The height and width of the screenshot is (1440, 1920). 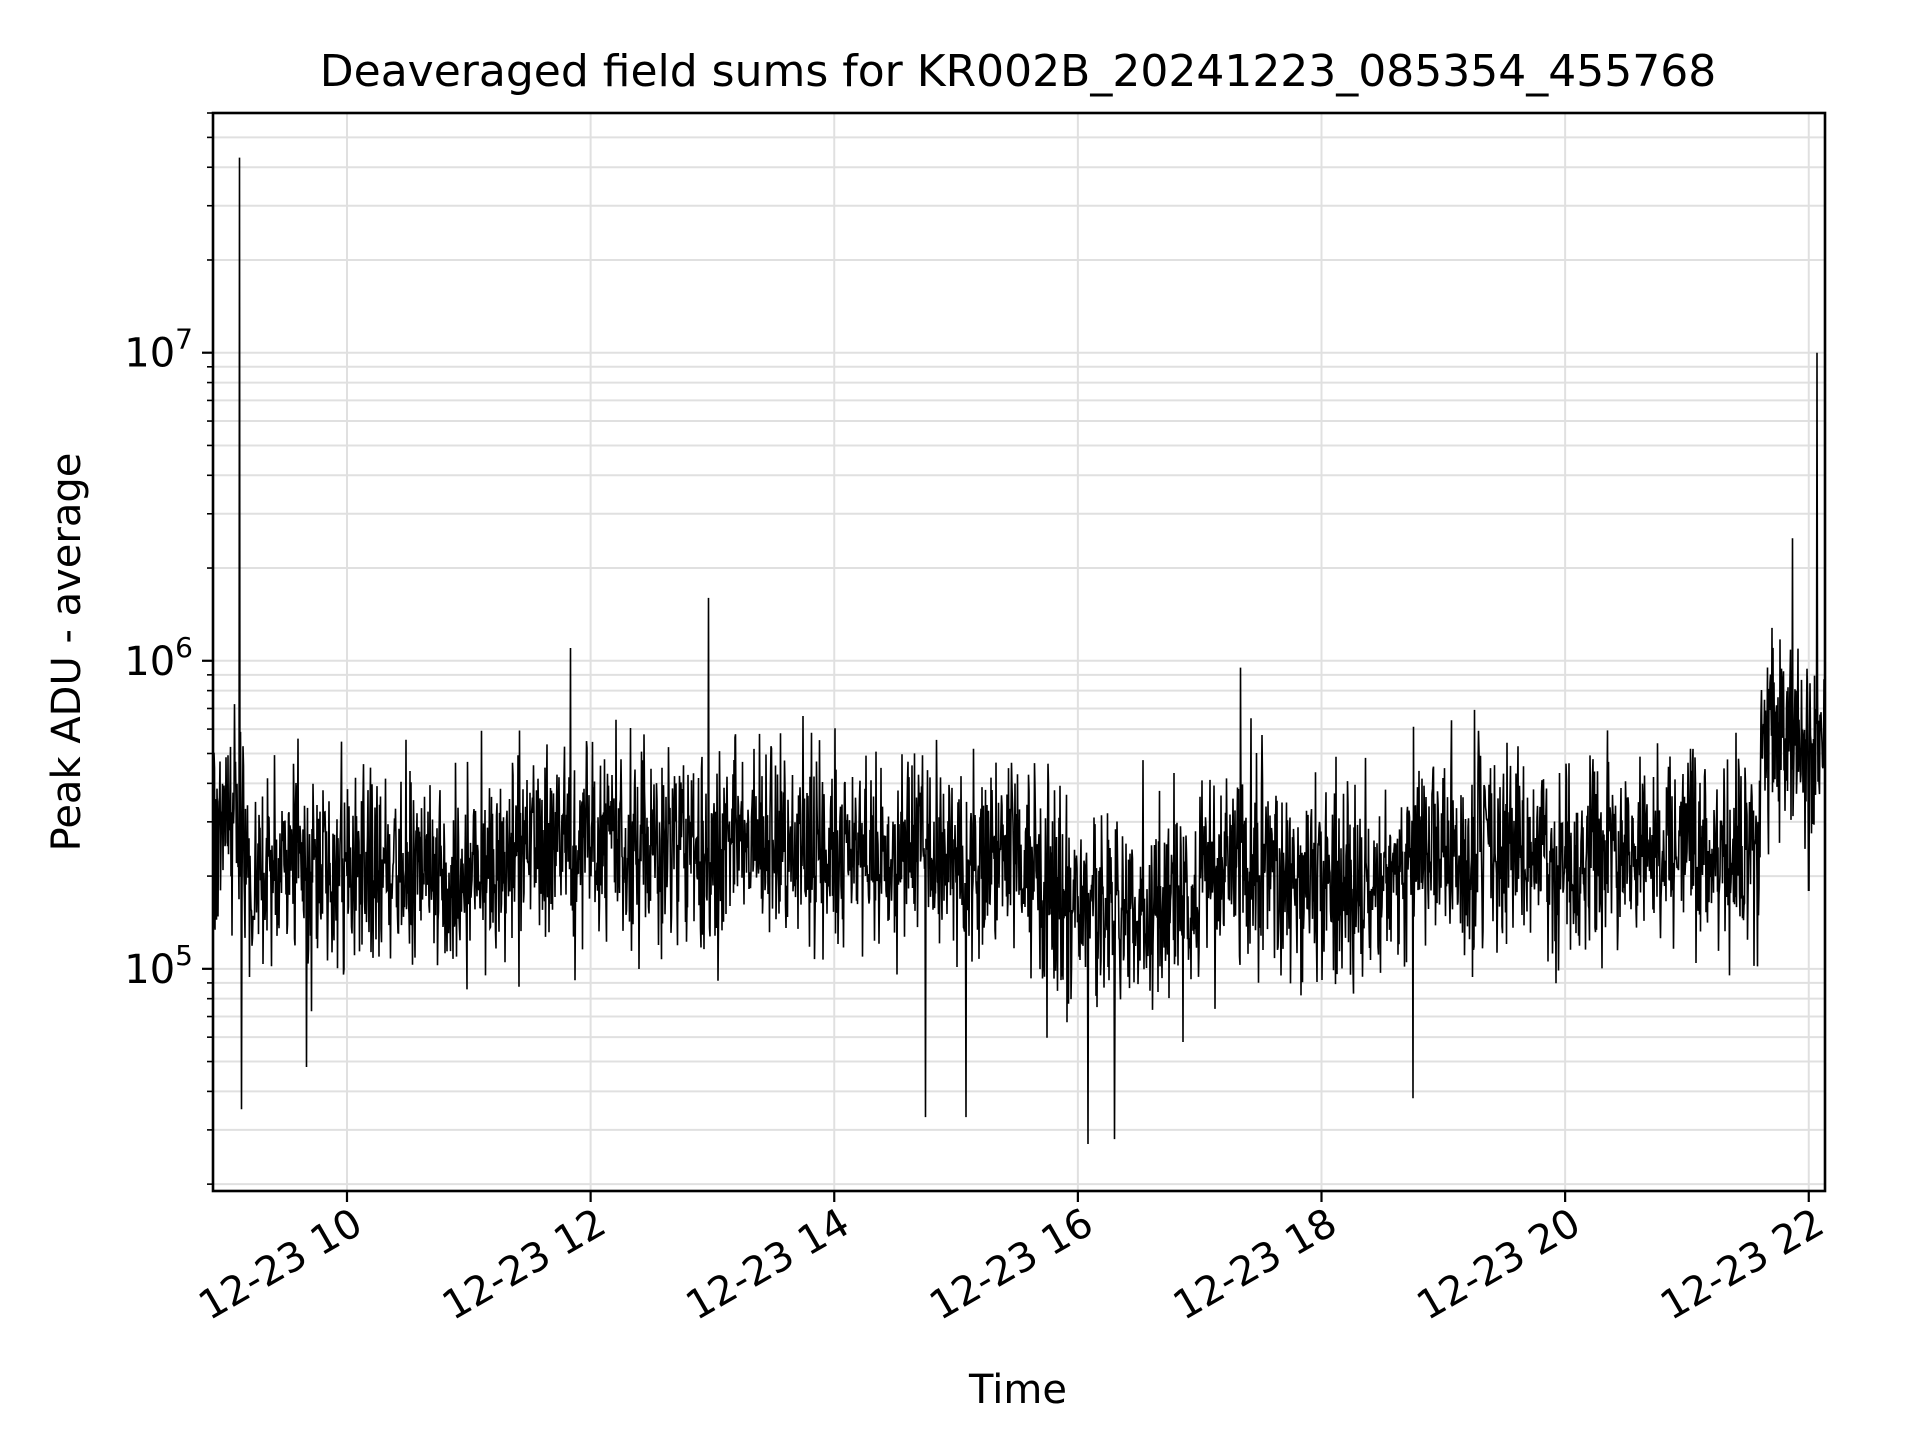 I want to click on y-tick-label: 10⁶, so click(x=158, y=658).